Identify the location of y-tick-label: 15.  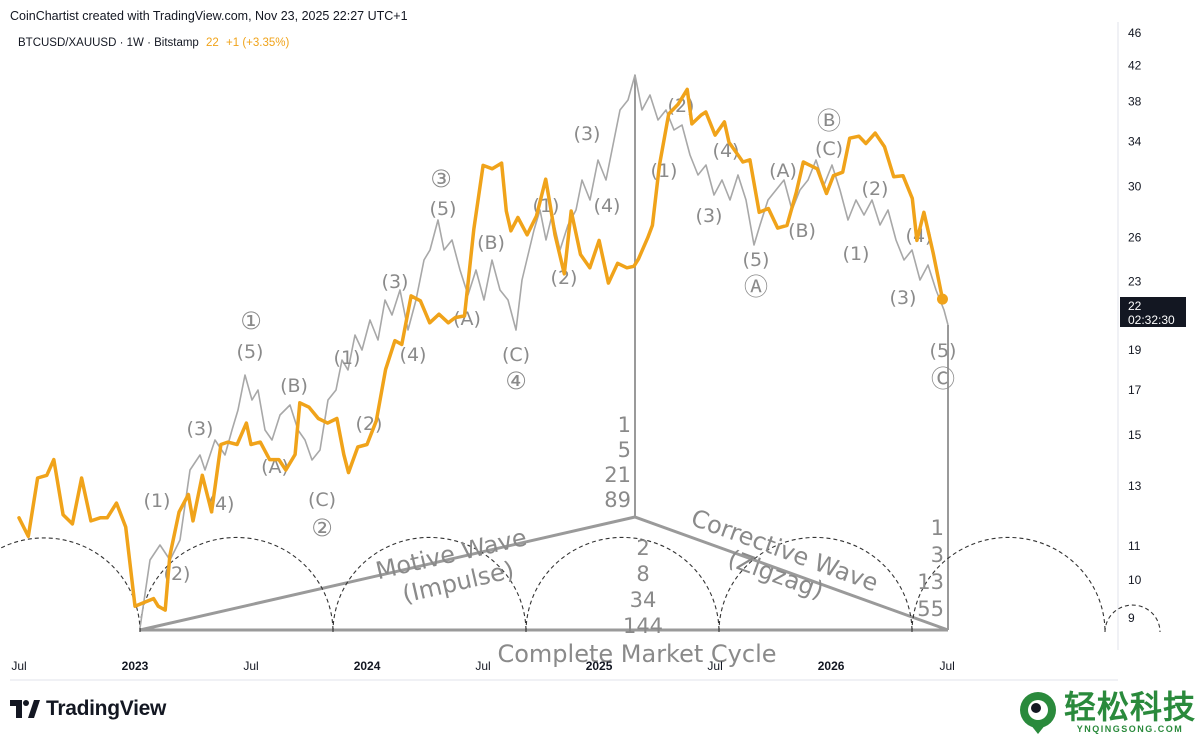
(1135, 435).